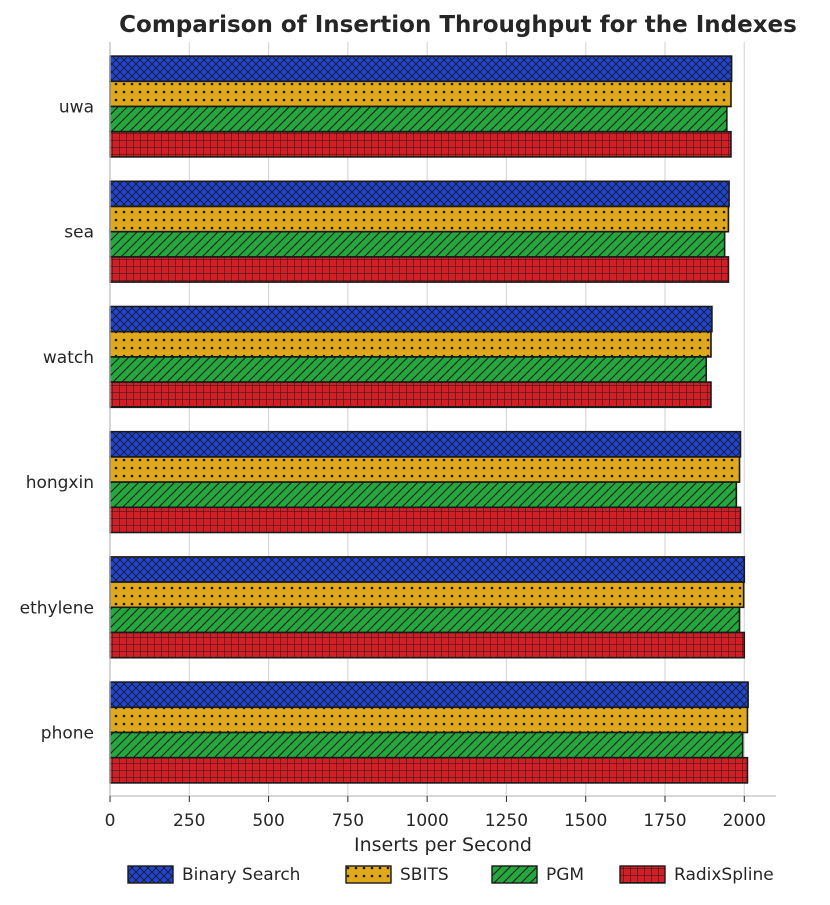 The height and width of the screenshot is (905, 830). Describe the element at coordinates (67, 734) in the screenshot. I see `y-tick-label: phone` at that location.